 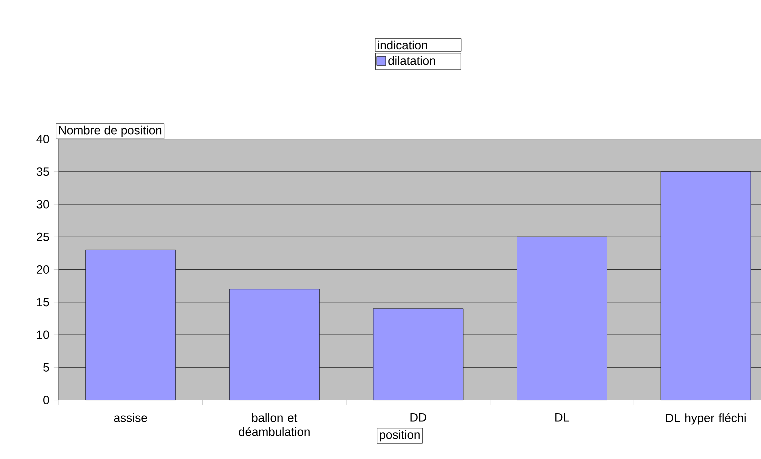 I want to click on y-tick-label: 10, so click(x=43, y=335).